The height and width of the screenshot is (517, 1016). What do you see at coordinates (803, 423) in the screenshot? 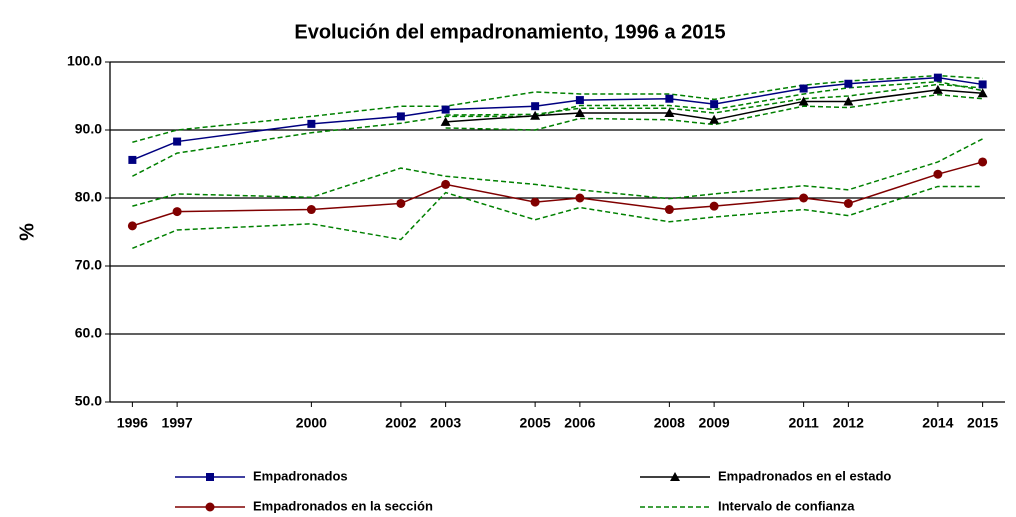
I see `x-tick-label: 2011` at bounding box center [803, 423].